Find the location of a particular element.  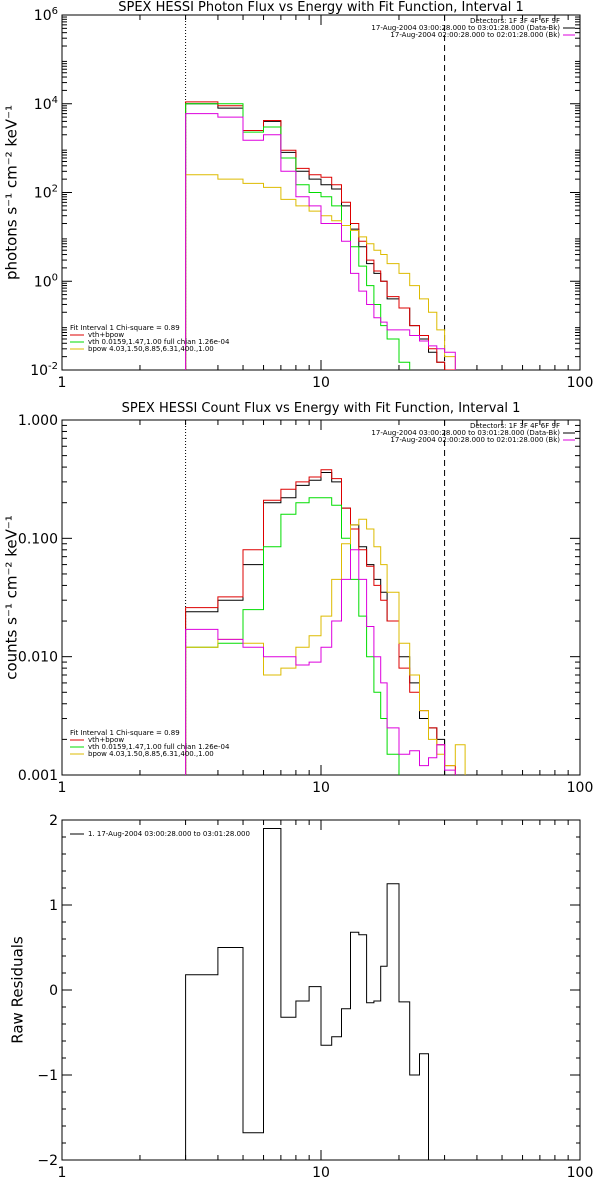

chart1-xtick-label: 1 is located at coordinates (62, 788).